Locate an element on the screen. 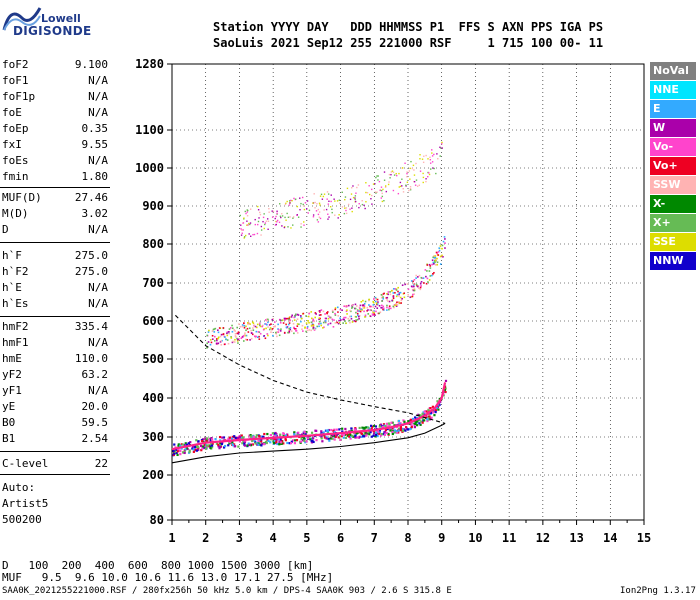 Image resolution: width=700 pixels, height=600 pixels. param-row: h`F 275.0 is located at coordinates (55, 257).